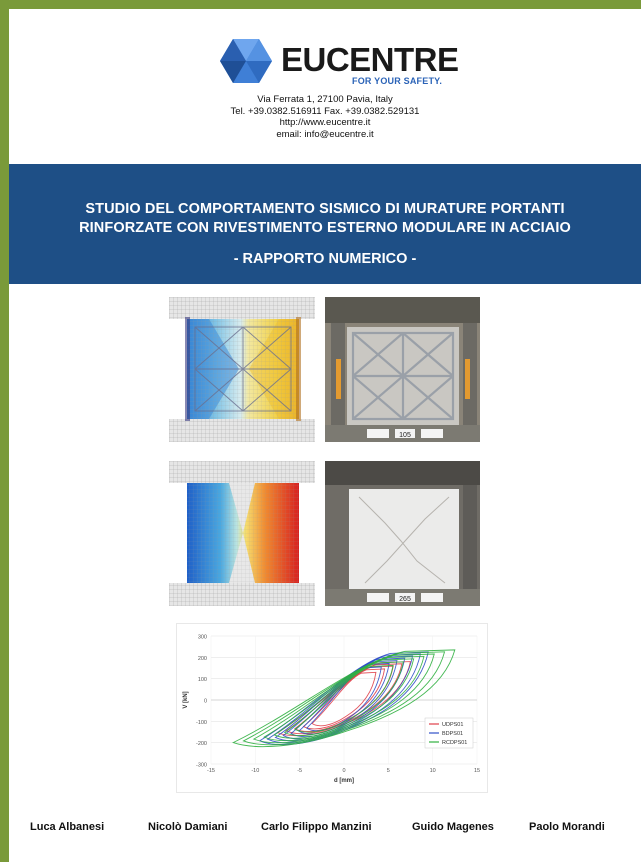  I want to click on logo-tagline: FOR YOUR SAFETY., so click(397, 81).